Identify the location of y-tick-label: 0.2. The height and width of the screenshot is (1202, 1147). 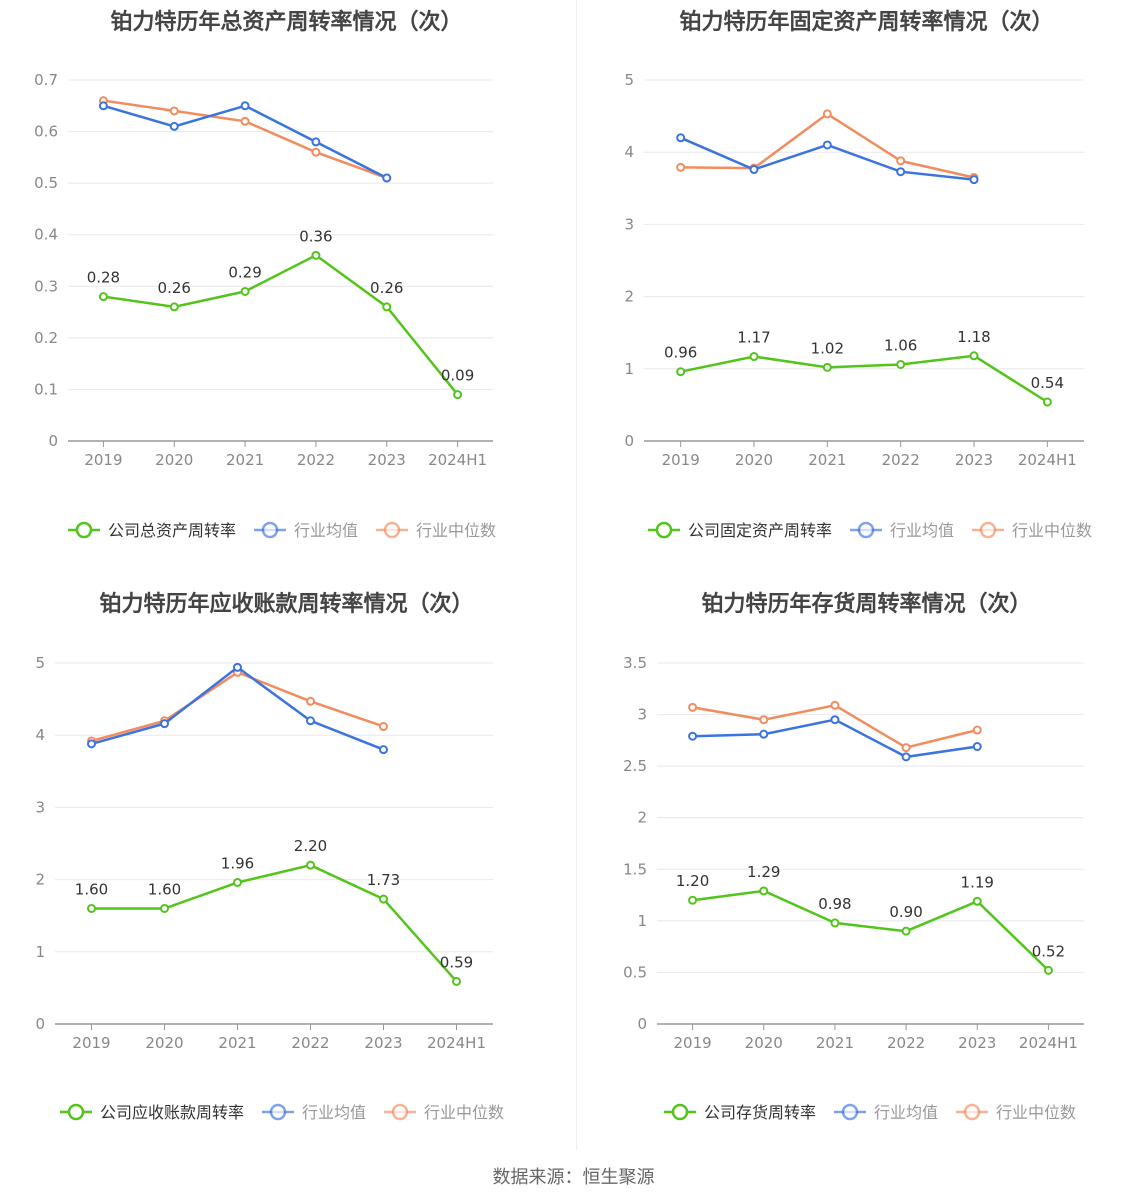
(46, 338).